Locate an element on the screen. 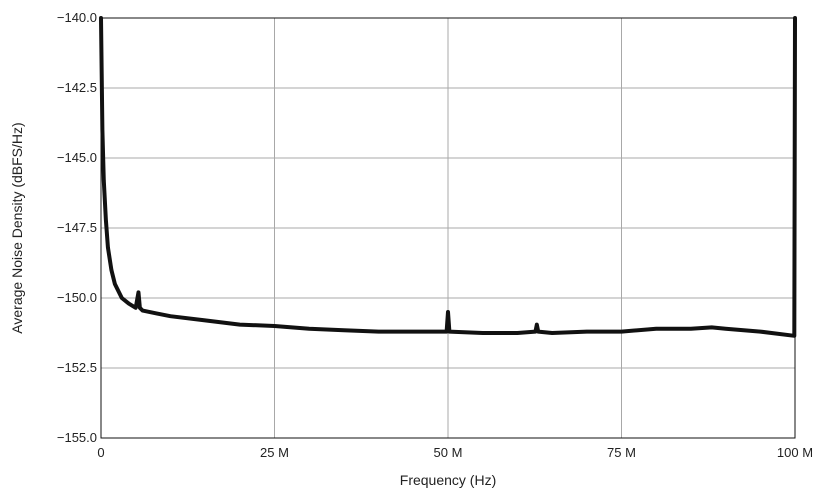 The image size is (823, 491). x-axis-ticks: 0 25 M 50 M 75 M 100 M is located at coordinates (455, 452).